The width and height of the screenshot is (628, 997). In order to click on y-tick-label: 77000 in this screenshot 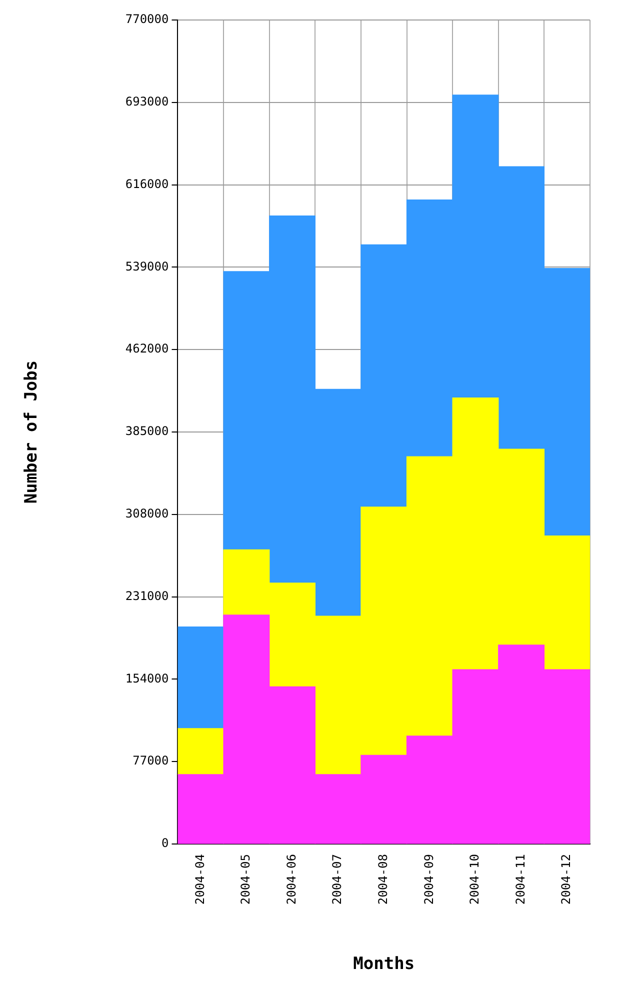, I will do `click(150, 761)`.